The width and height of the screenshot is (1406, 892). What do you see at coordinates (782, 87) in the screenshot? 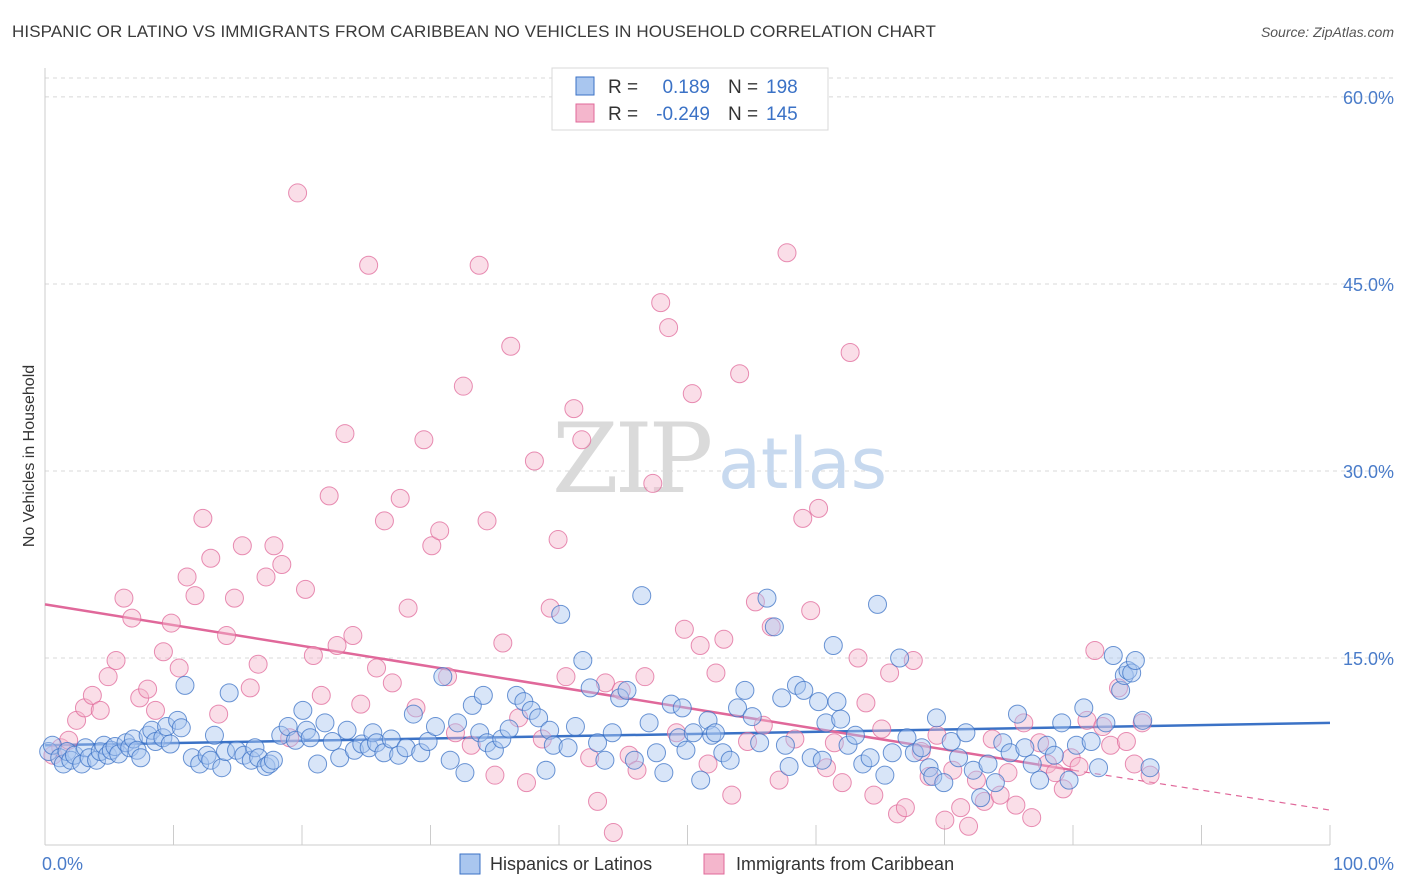
I see `legend-n-value-1: 198` at bounding box center [782, 87].